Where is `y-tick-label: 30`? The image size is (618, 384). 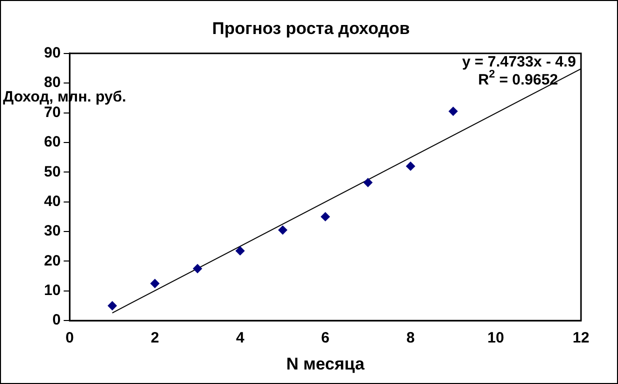
y-tick-label: 30 is located at coordinates (52, 231).